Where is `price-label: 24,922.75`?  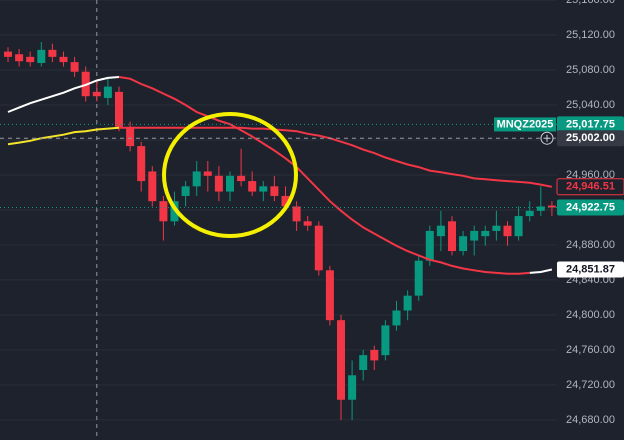 price-label: 24,922.75 is located at coordinates (590, 207).